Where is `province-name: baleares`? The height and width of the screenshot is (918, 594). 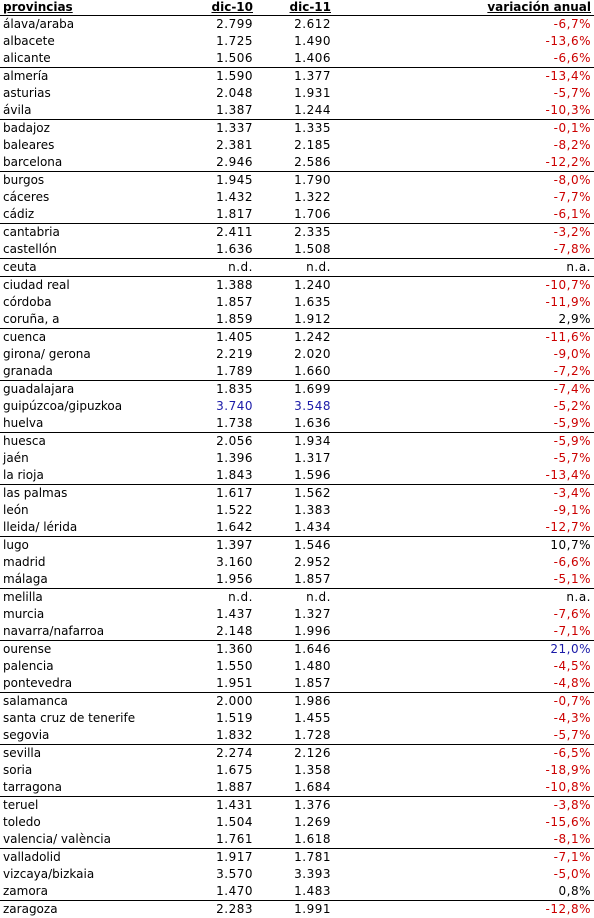 province-name: baleares is located at coordinates (89, 145).